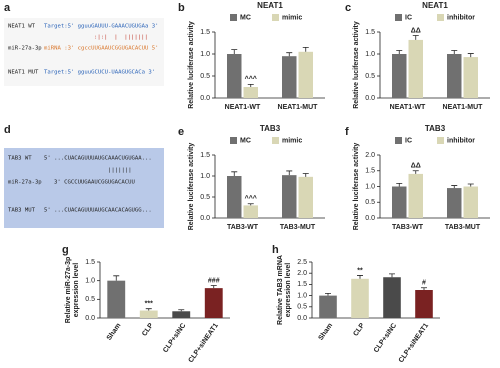 This screenshot has height=368, width=500. I want to click on panel-letter: e, so click(181, 132).